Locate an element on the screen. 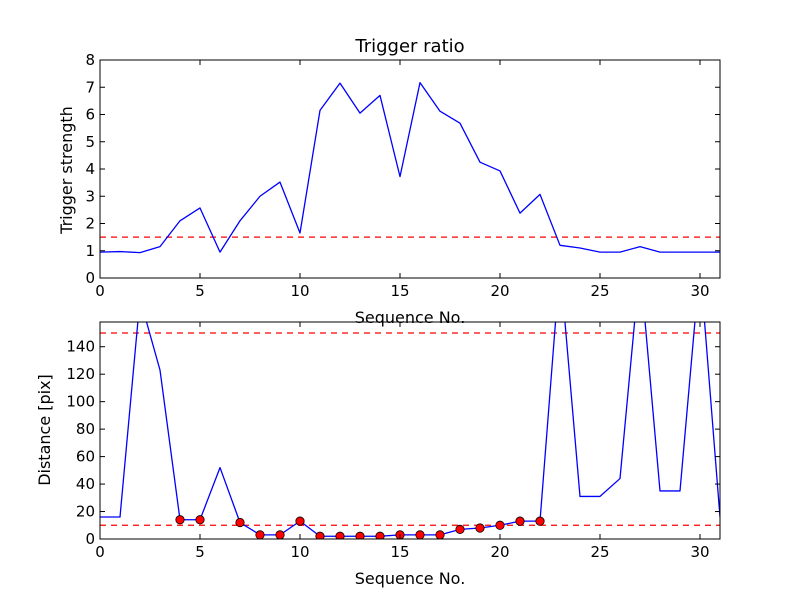  y-tick-label: 8 is located at coordinates (90, 60).